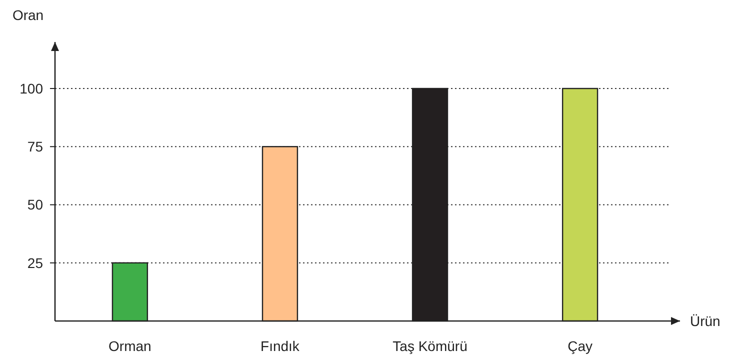  Describe the element at coordinates (130, 346) in the screenshot. I see `x-tick-label: Orman` at that location.